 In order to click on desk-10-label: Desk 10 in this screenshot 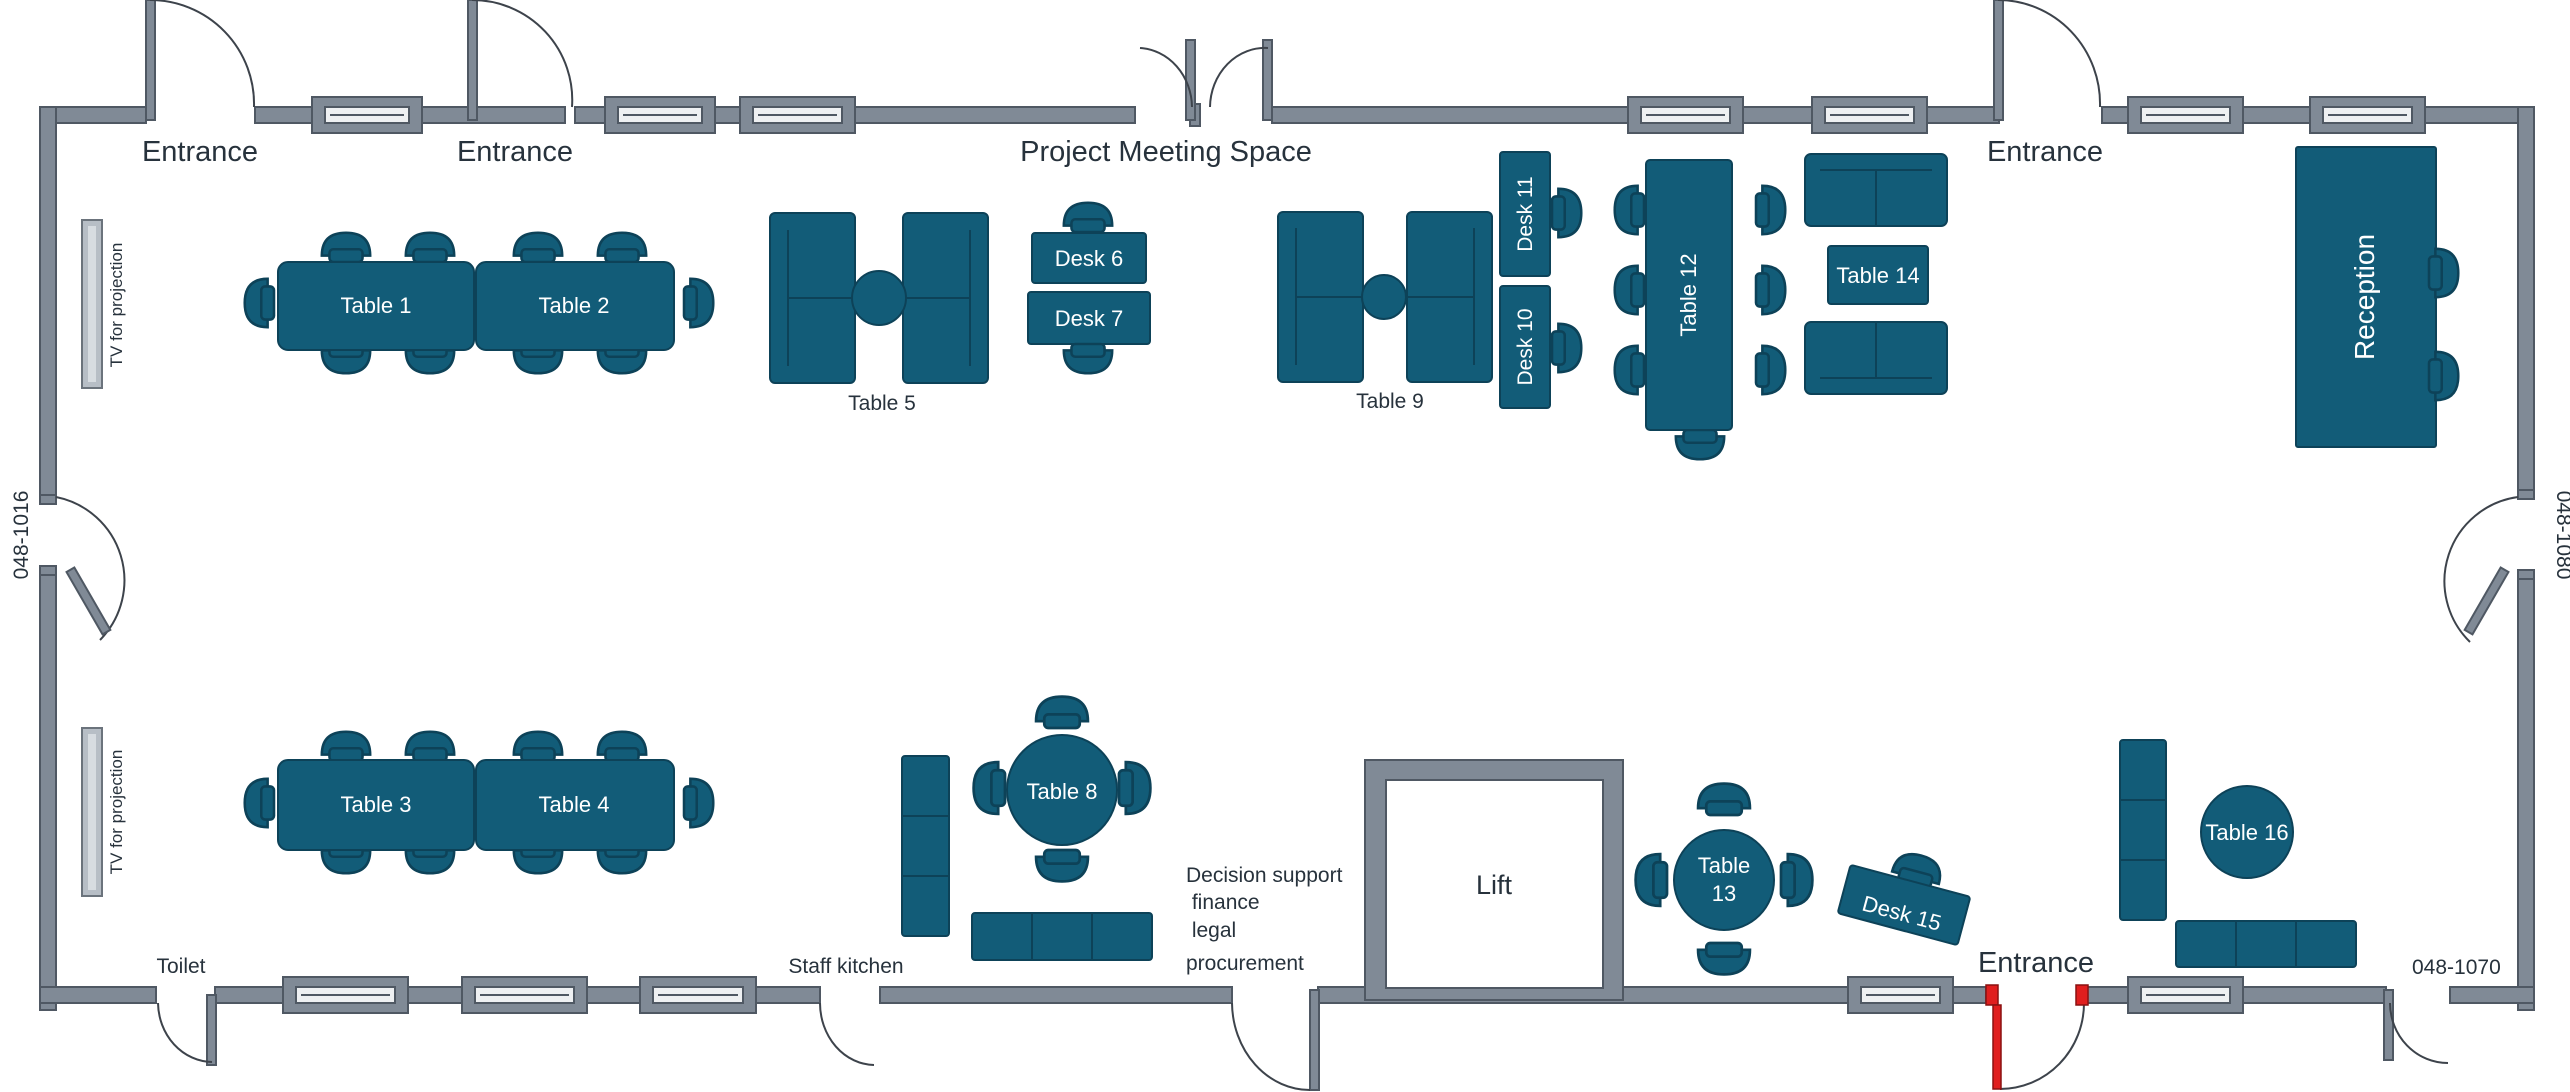, I will do `click(1525, 346)`.